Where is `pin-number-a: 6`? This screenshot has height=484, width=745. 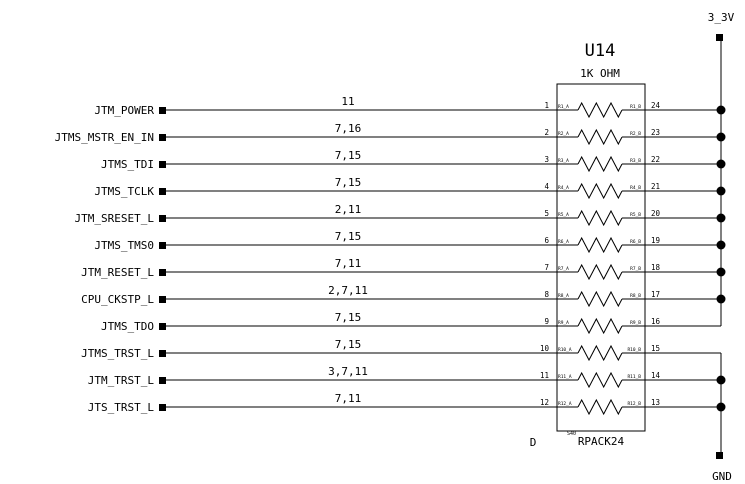
pin-number-a: 6 is located at coordinates (546, 240).